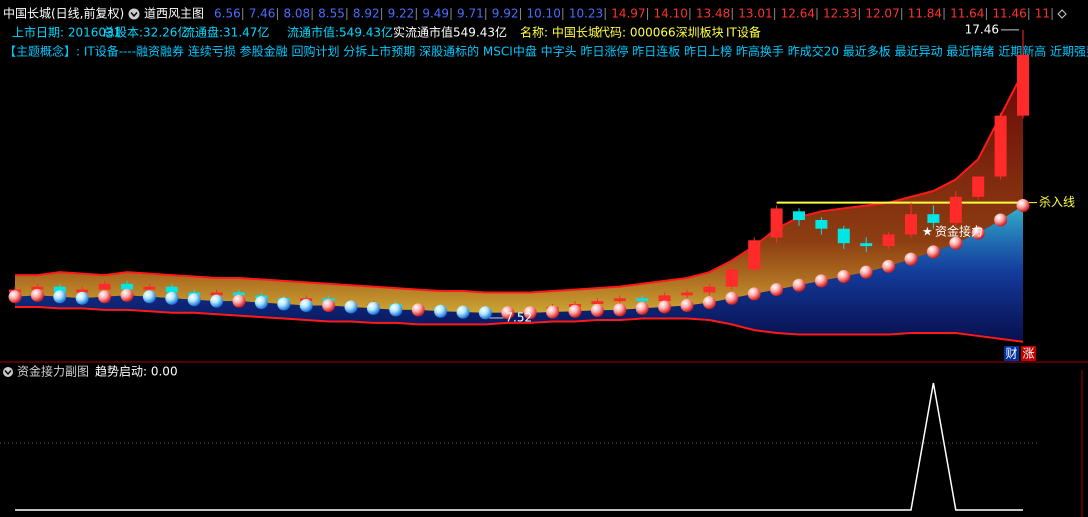  What do you see at coordinates (174, 14) in the screenshot?
I see `indicator-name: 道西风主图` at bounding box center [174, 14].